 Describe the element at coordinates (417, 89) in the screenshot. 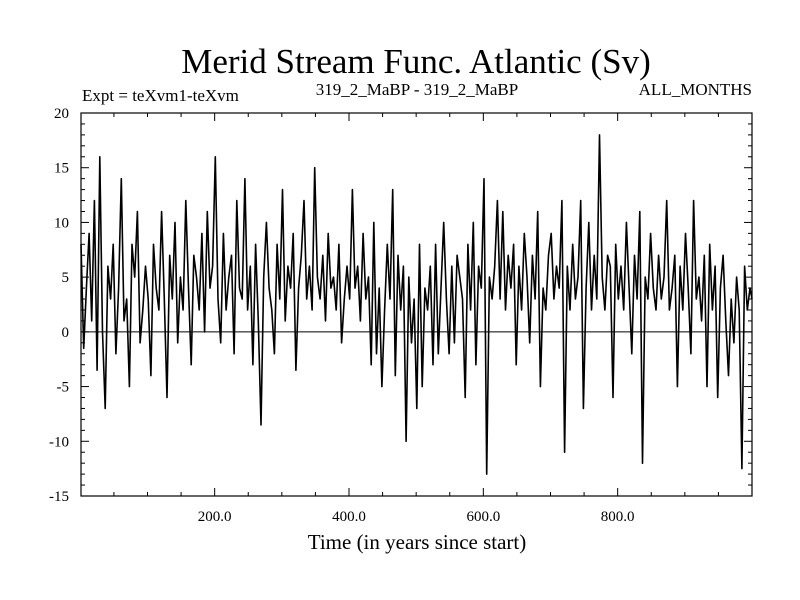

I see `run-label: 319_2_MaBP - 319_2_MaBP` at that location.